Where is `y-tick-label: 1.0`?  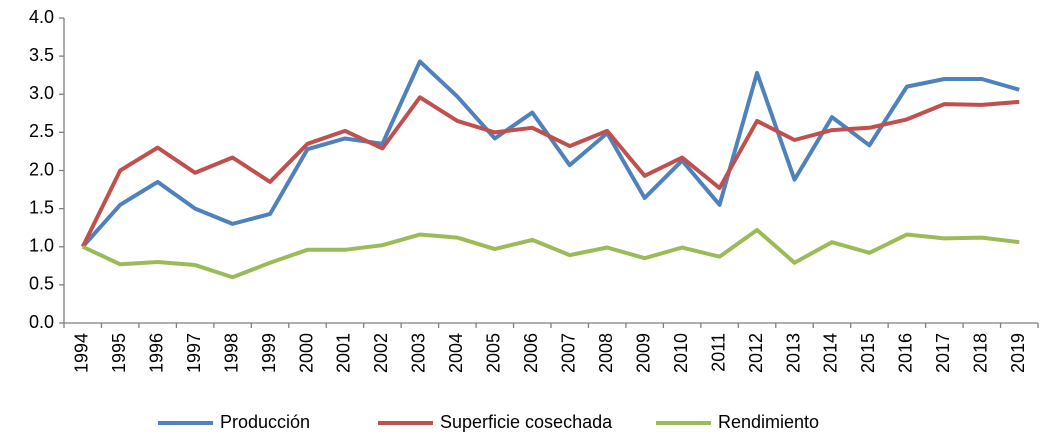 y-tick-label: 1.0 is located at coordinates (41, 246).